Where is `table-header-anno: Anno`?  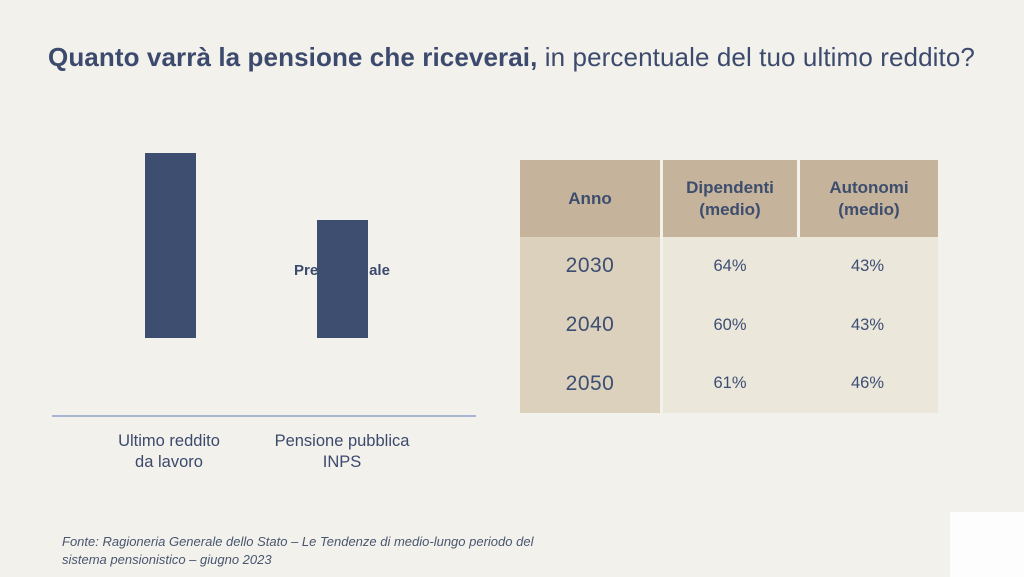
table-header-anno: Anno is located at coordinates (590, 198).